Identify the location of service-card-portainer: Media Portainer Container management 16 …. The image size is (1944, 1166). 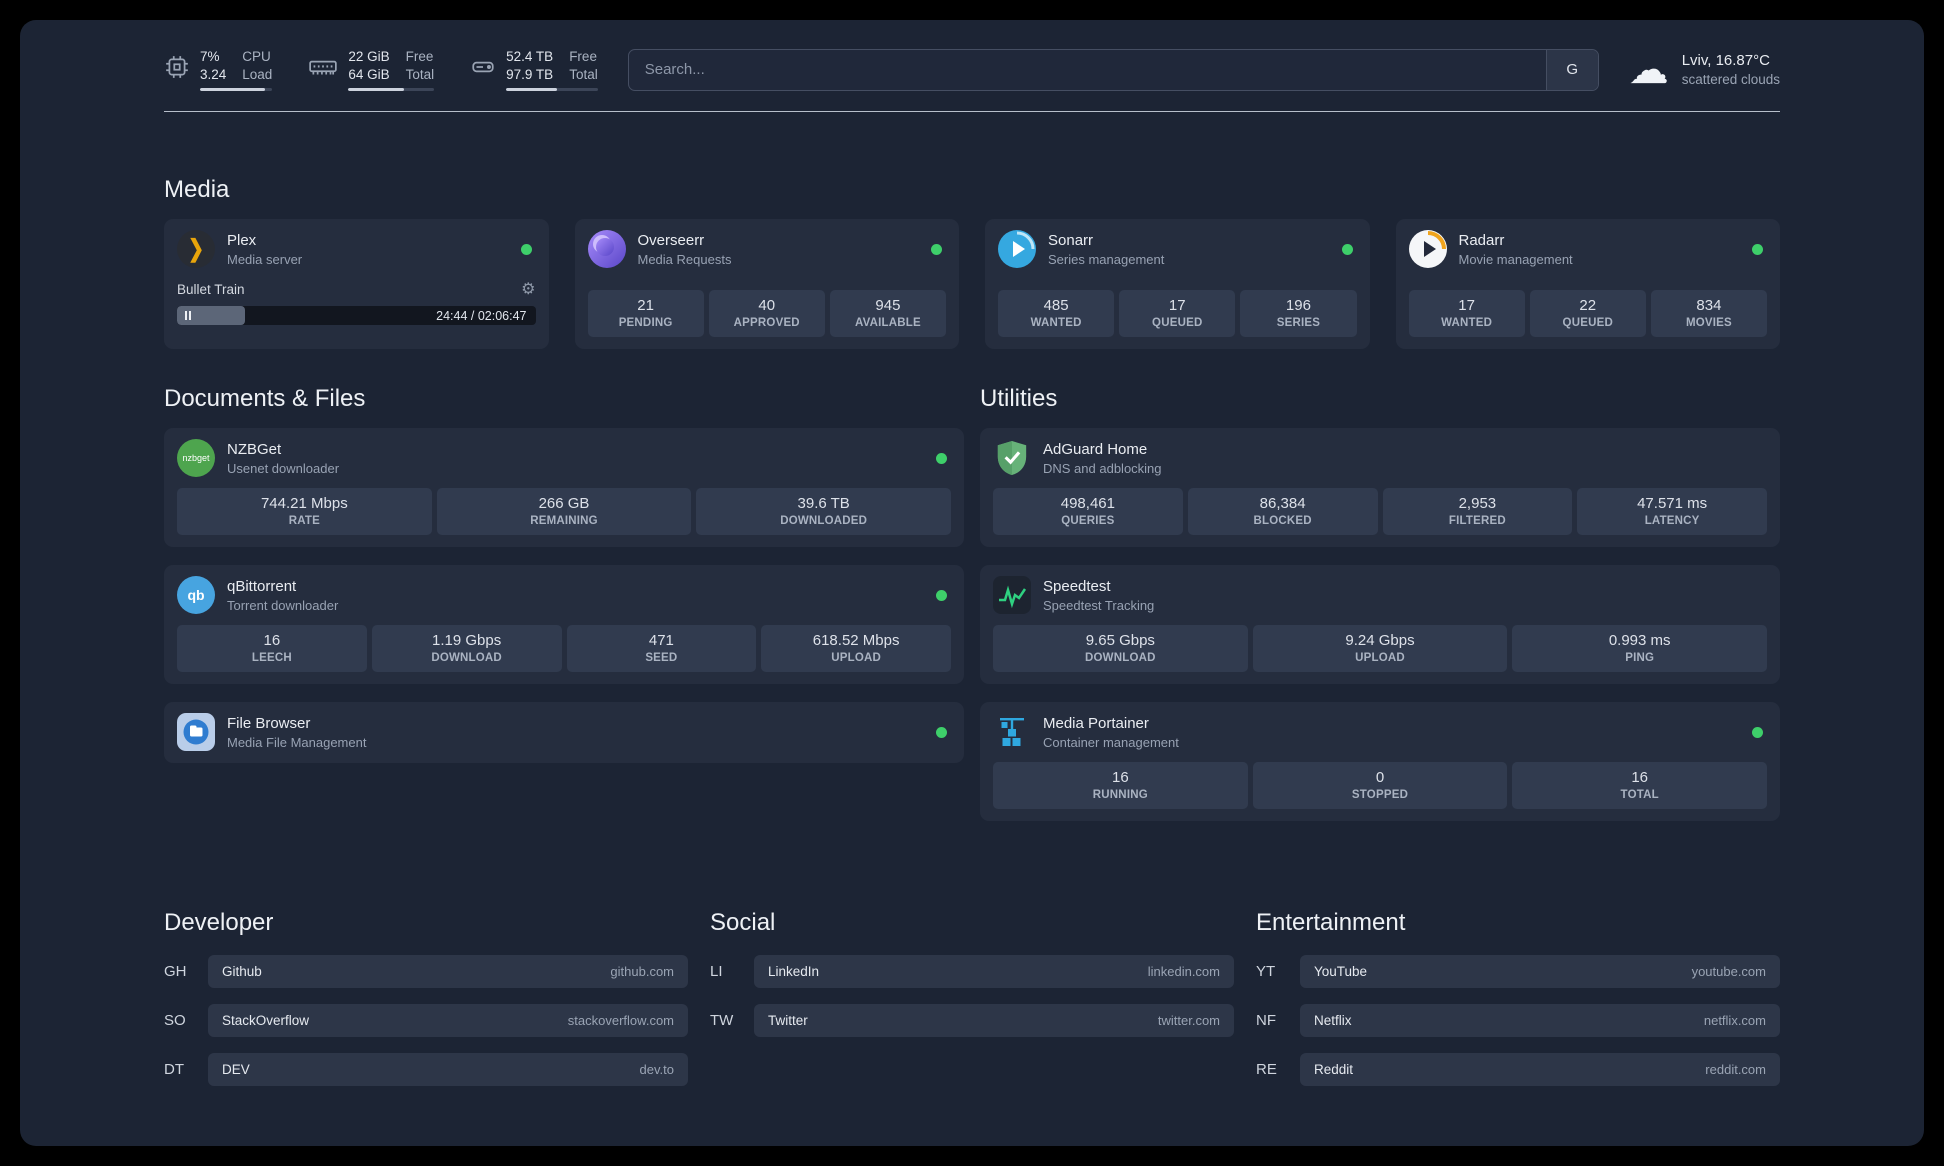
(1380, 762).